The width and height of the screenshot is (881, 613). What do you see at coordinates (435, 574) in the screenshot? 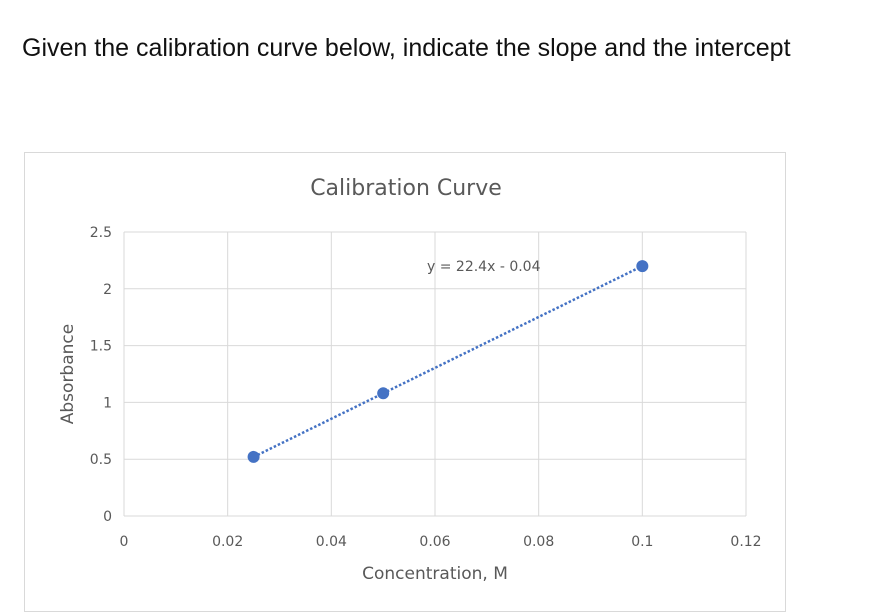
I see `x-axis-label: Concentration, M` at bounding box center [435, 574].